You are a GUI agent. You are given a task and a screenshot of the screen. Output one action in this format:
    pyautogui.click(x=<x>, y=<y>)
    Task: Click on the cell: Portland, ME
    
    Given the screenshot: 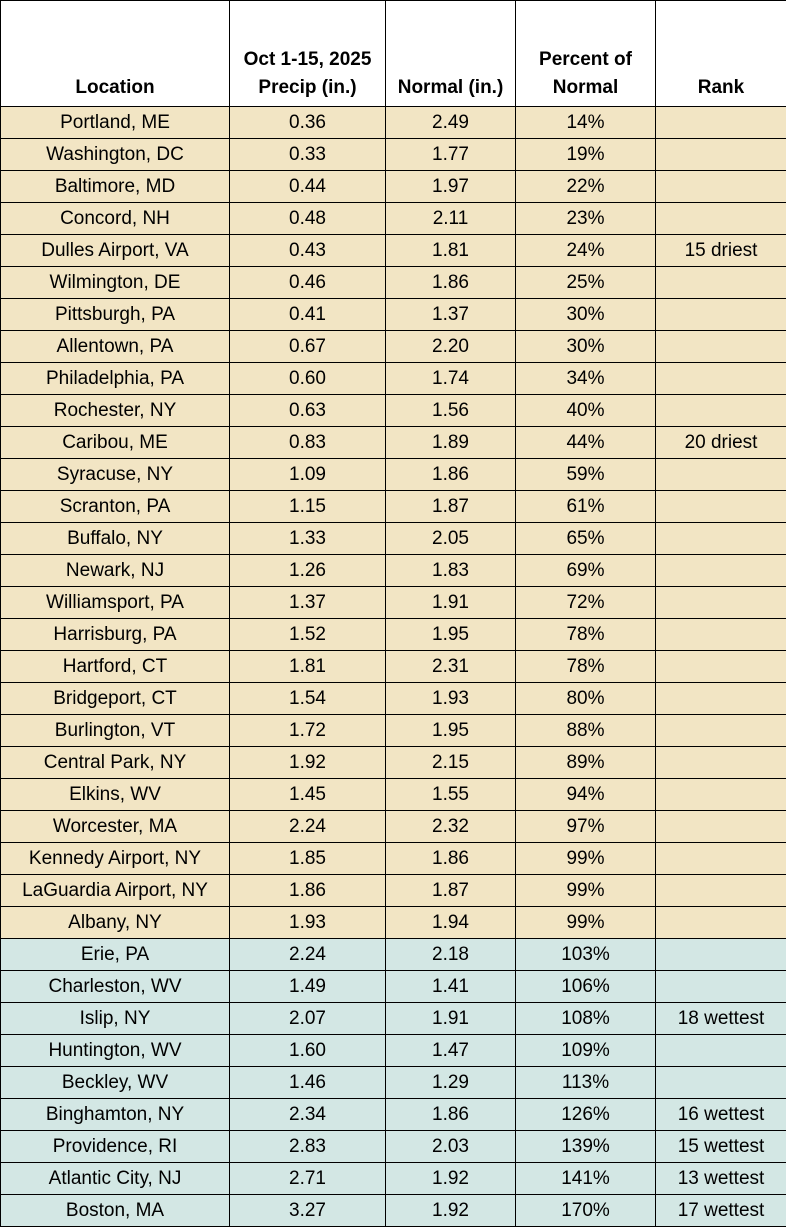 What is the action you would take?
    pyautogui.click(x=115, y=123)
    